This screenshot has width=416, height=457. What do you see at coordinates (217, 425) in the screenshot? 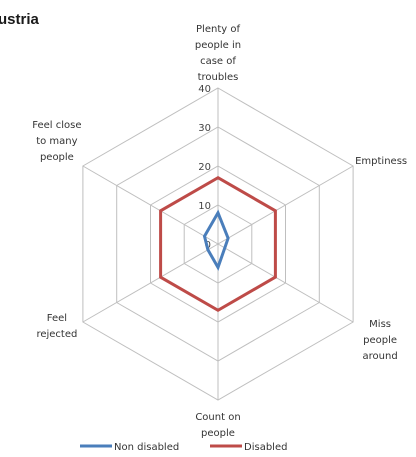
I see `axis-label-3: Count on people` at bounding box center [217, 425].